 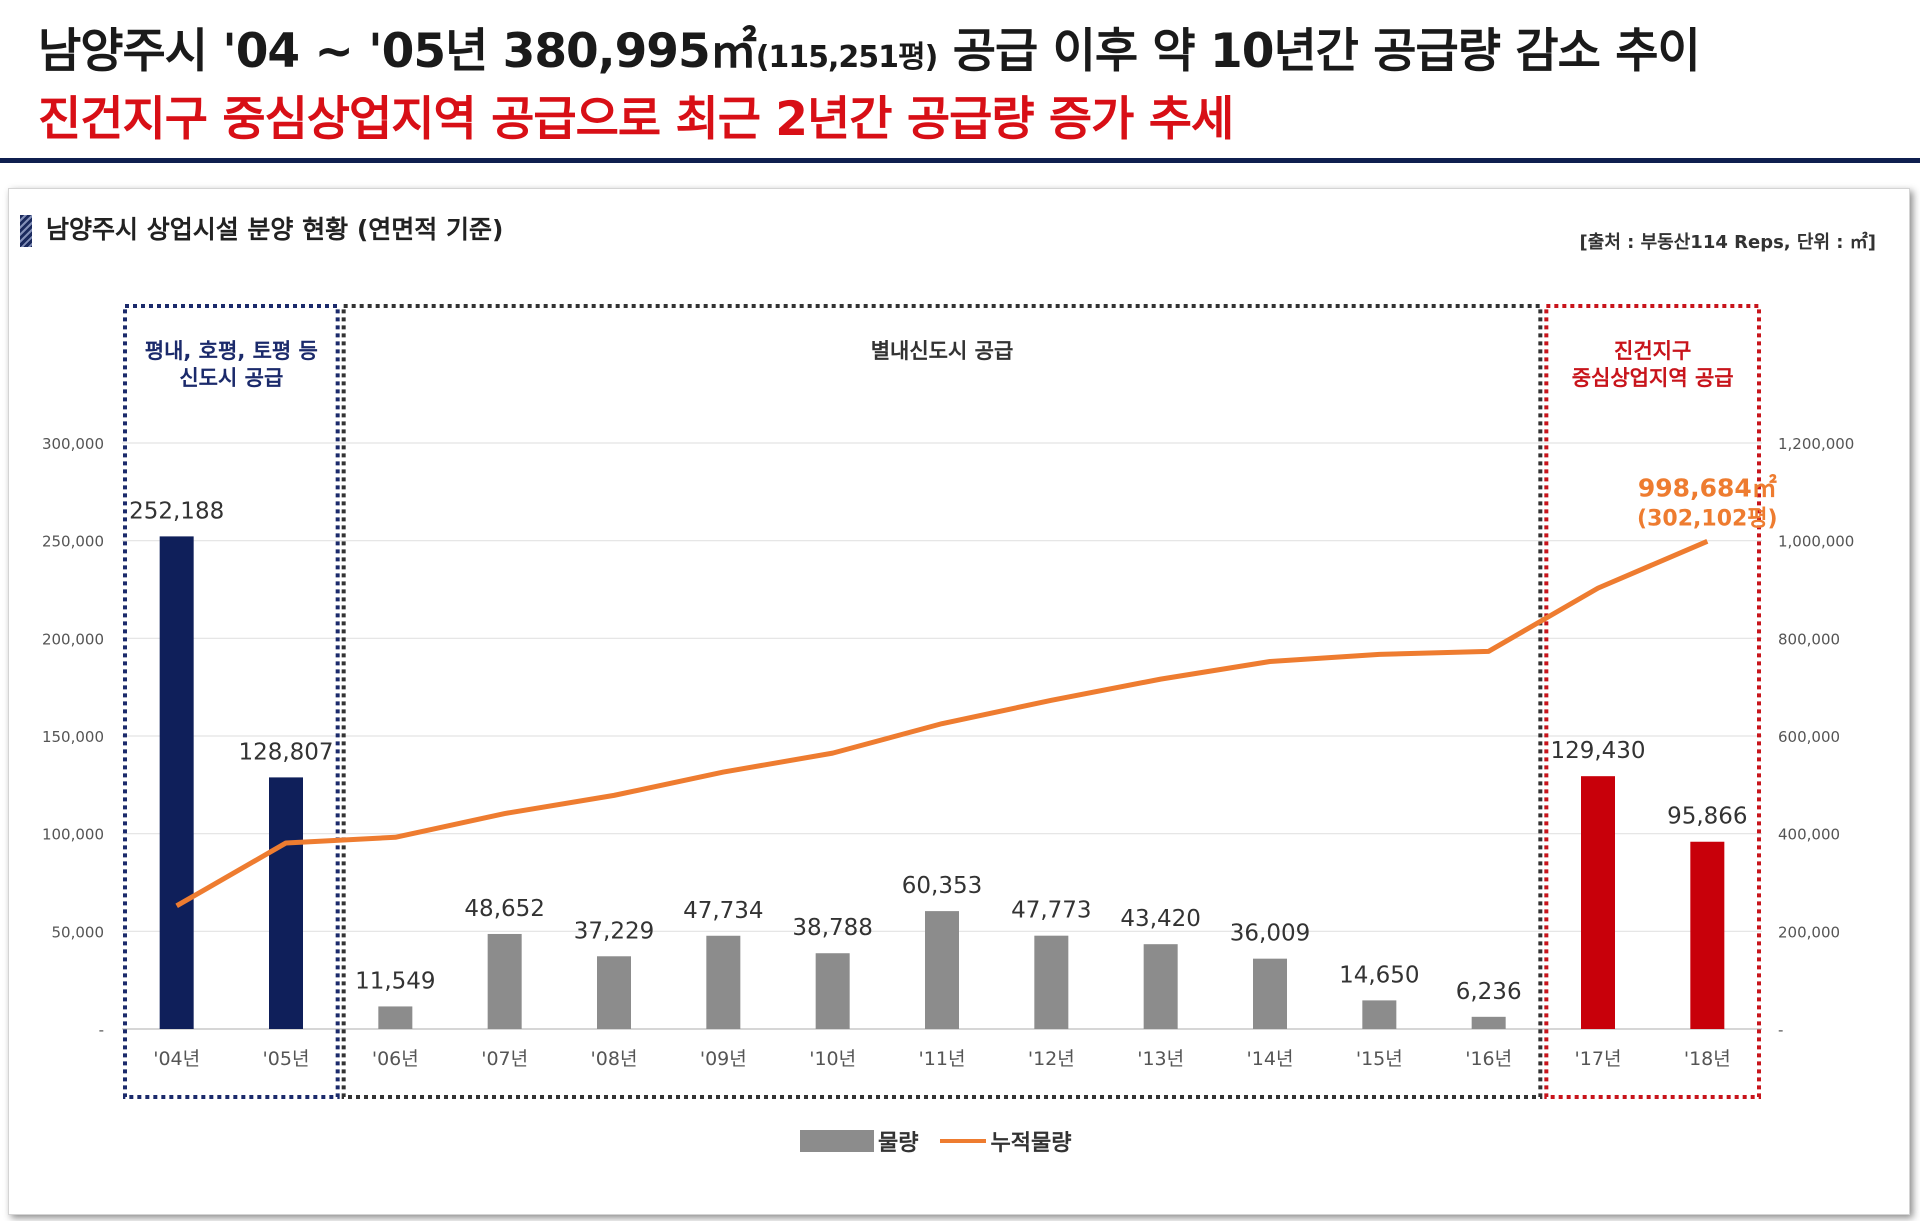 What do you see at coordinates (614, 931) in the screenshot?
I see `bar-value-label: 37,229` at bounding box center [614, 931].